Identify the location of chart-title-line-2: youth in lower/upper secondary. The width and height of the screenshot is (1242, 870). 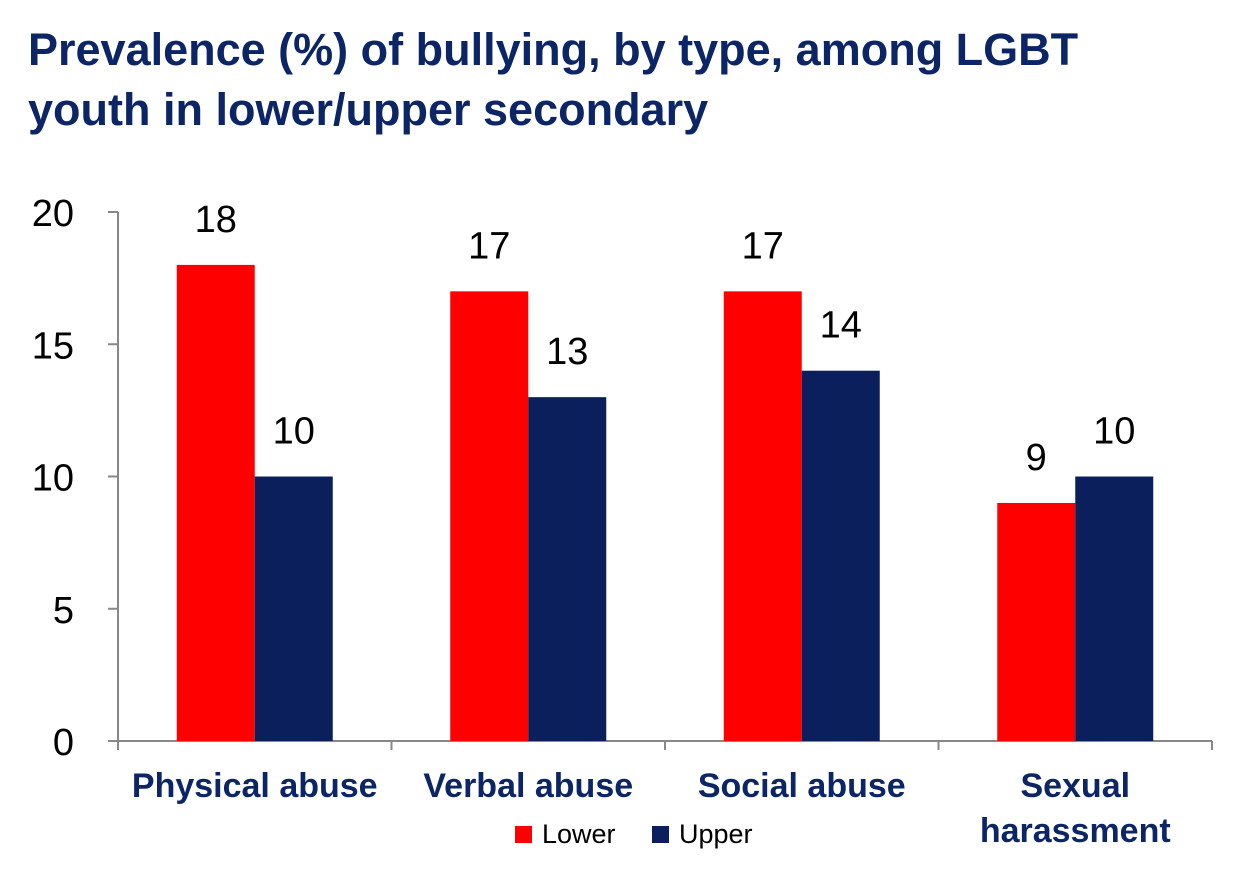
(368, 109).